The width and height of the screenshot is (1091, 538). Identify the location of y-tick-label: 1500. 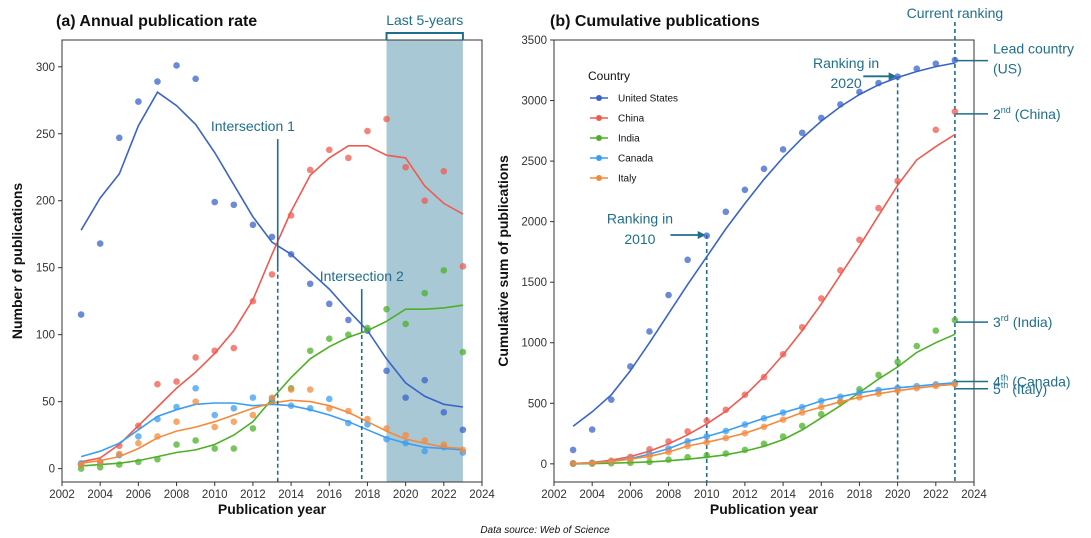
(534, 283).